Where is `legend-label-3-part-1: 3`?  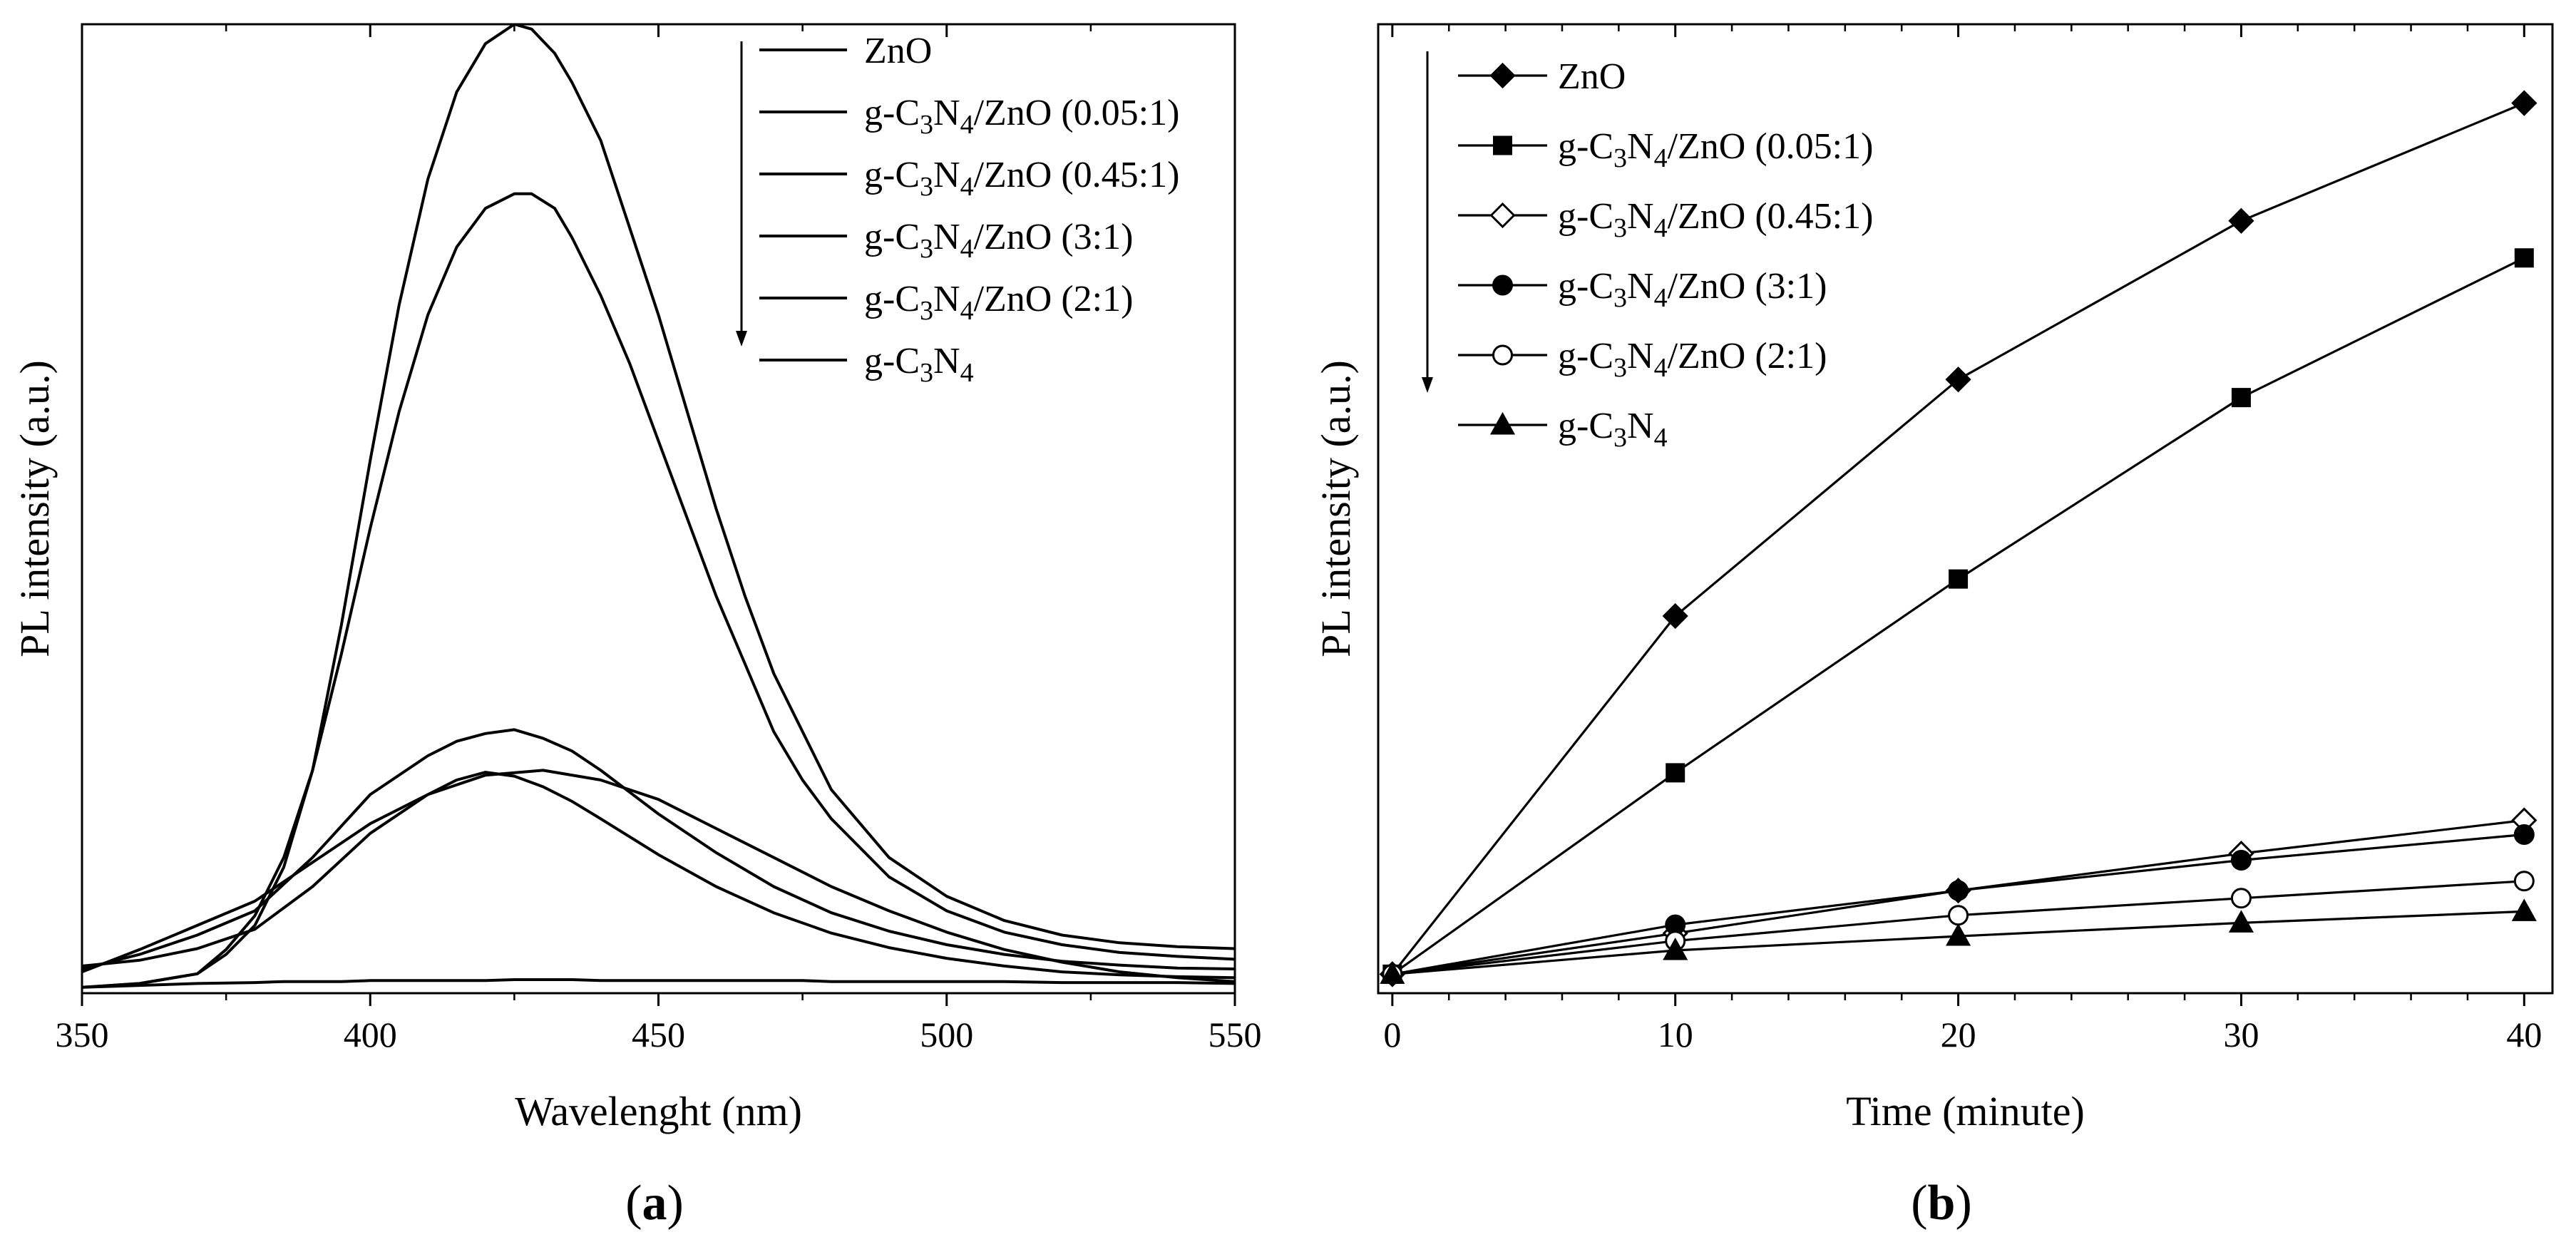 legend-label-3-part-1: 3 is located at coordinates (1620, 298).